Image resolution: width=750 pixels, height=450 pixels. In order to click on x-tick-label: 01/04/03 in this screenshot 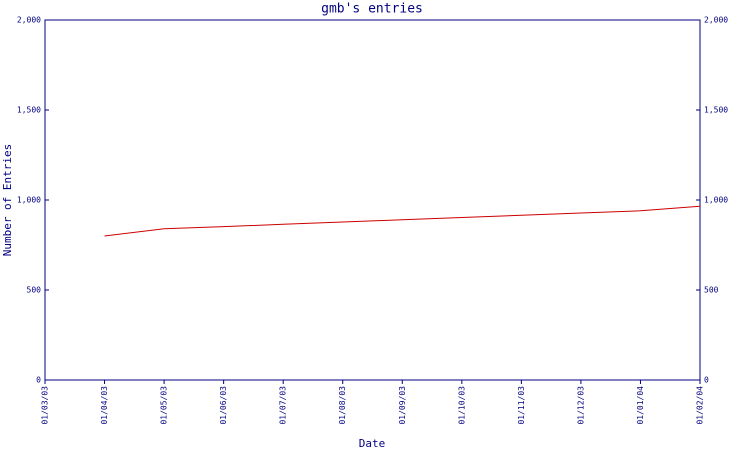, I will do `click(104, 405)`.